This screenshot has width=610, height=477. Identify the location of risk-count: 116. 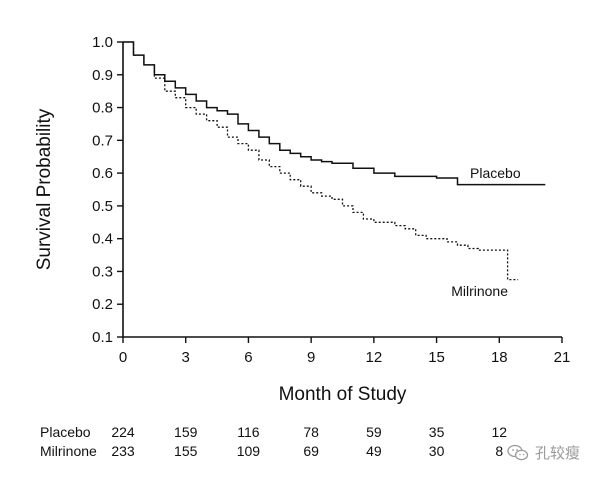
(248, 432).